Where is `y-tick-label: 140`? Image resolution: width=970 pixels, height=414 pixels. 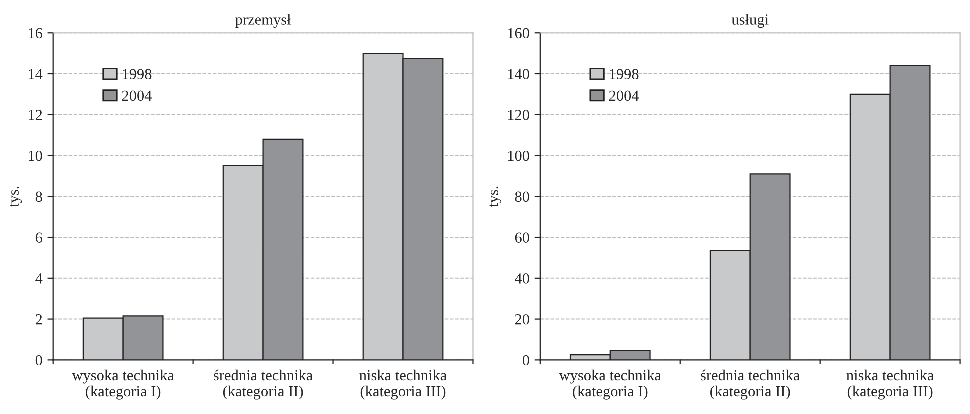
y-tick-label: 140 is located at coordinates (519, 74).